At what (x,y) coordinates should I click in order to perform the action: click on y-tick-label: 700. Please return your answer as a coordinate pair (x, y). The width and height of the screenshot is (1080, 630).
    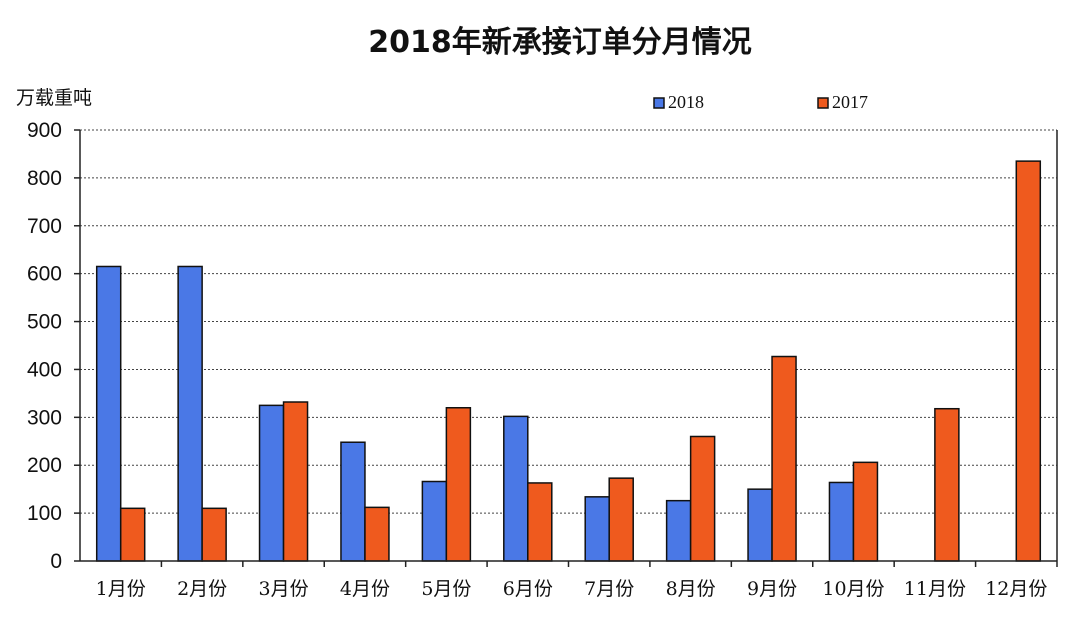
    Looking at the image, I should click on (44, 226).